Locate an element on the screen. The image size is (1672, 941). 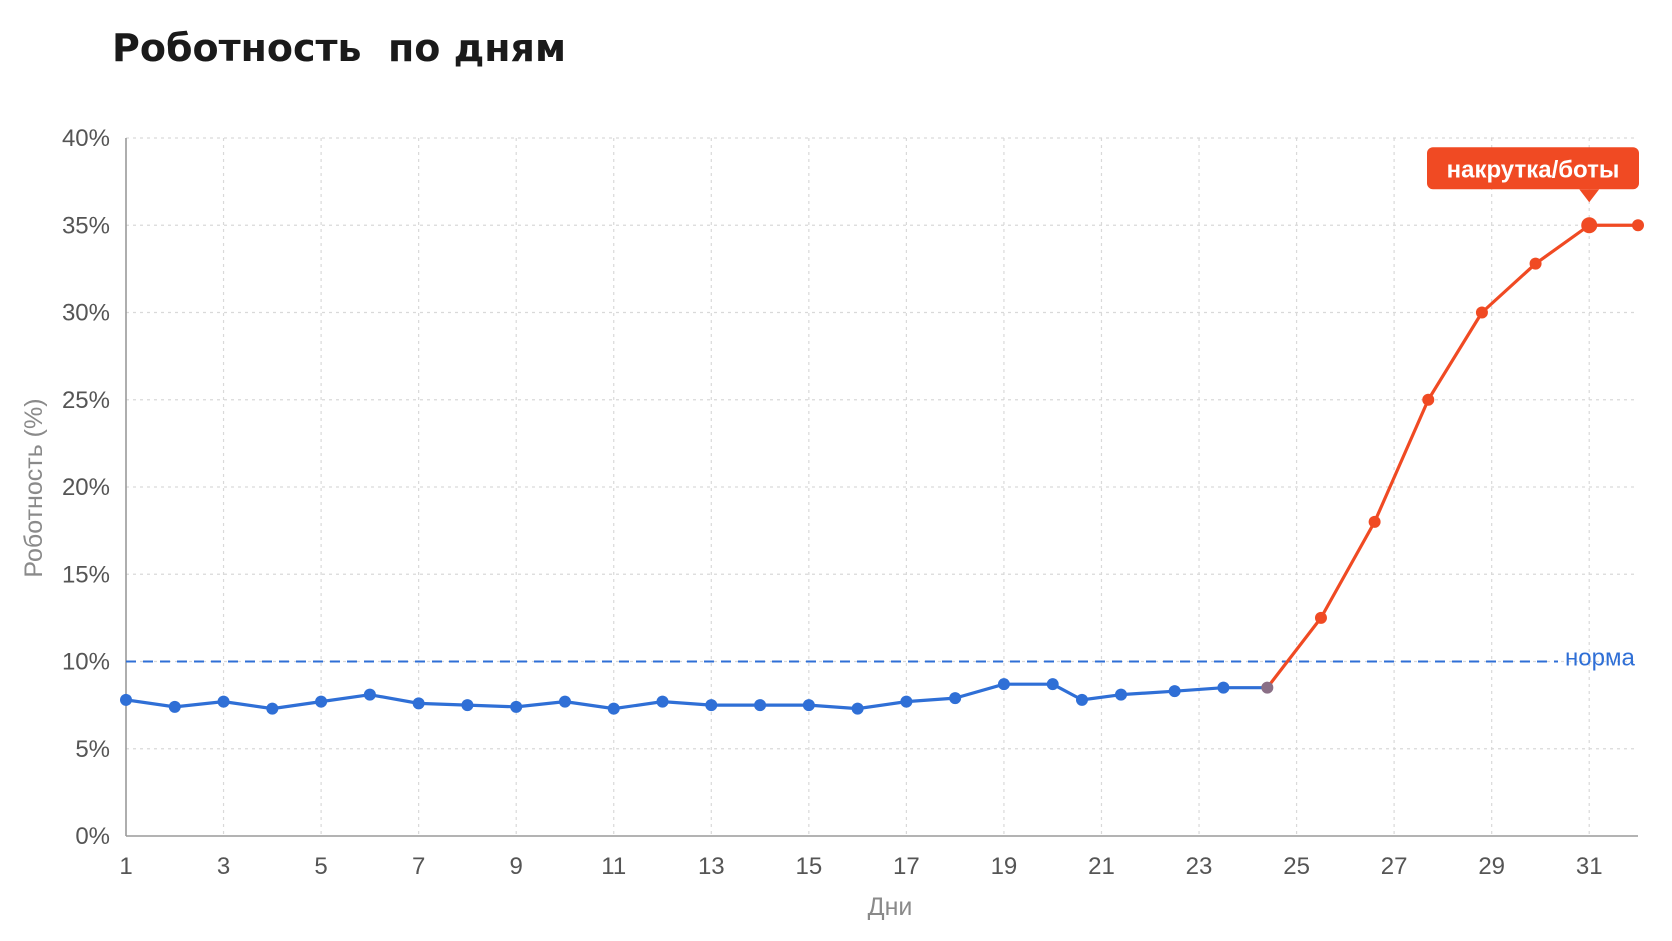
callout-text: накрутка/боты is located at coordinates (1533, 169).